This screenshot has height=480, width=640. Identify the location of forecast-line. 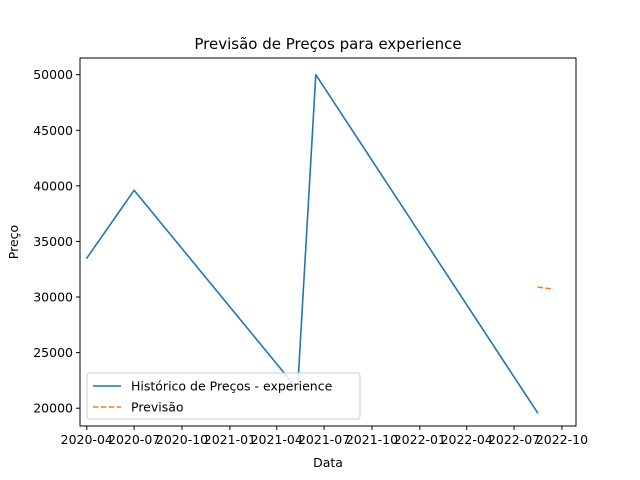
(545, 288).